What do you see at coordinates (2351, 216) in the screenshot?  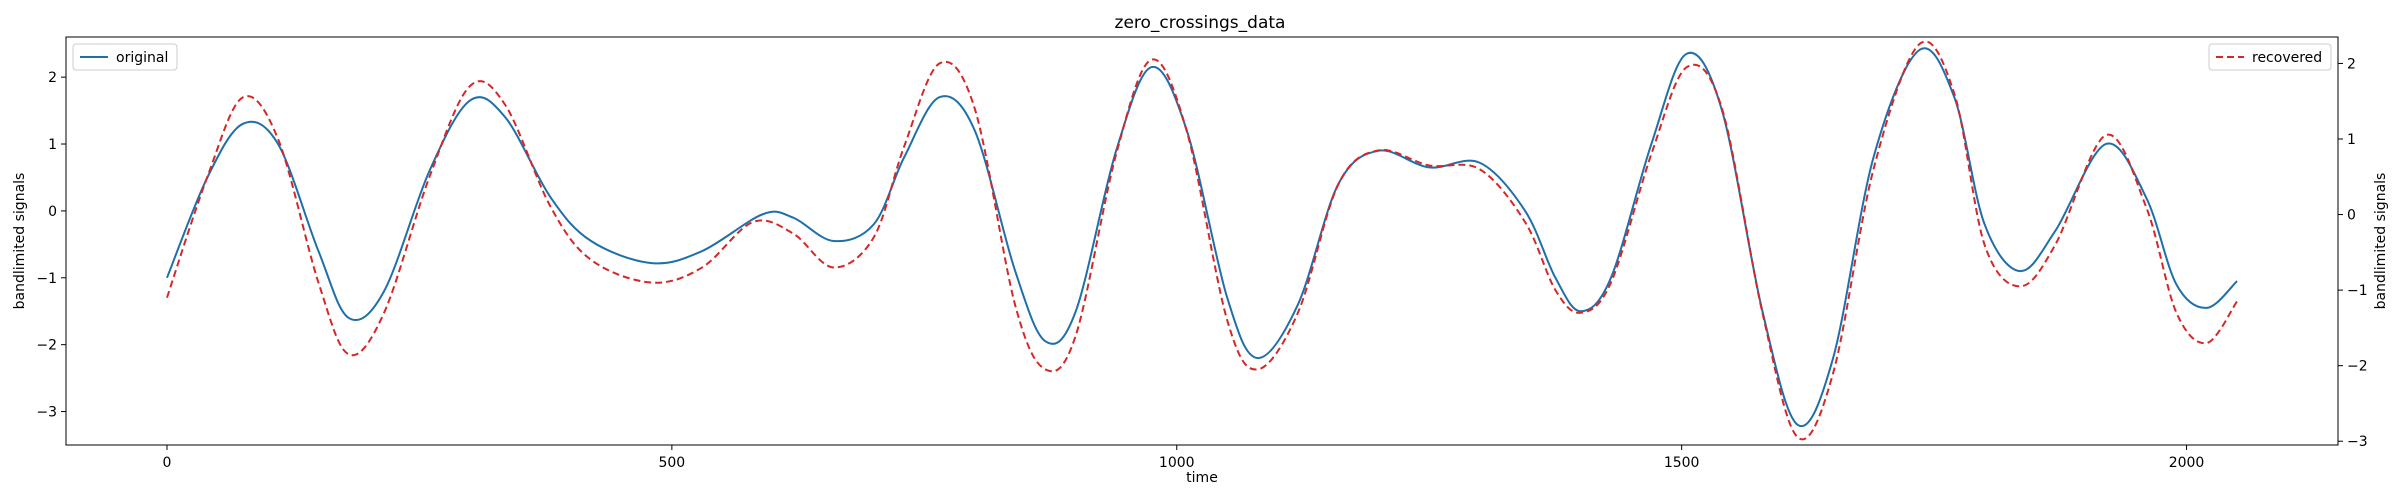 I see `y-right-tick-label: 0` at bounding box center [2351, 216].